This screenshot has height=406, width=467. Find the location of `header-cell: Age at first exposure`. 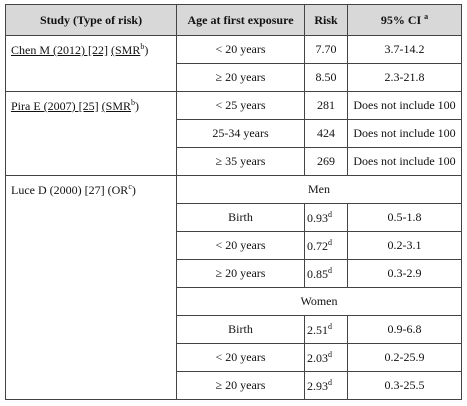

header-cell: Age at first exposure is located at coordinates (240, 20).